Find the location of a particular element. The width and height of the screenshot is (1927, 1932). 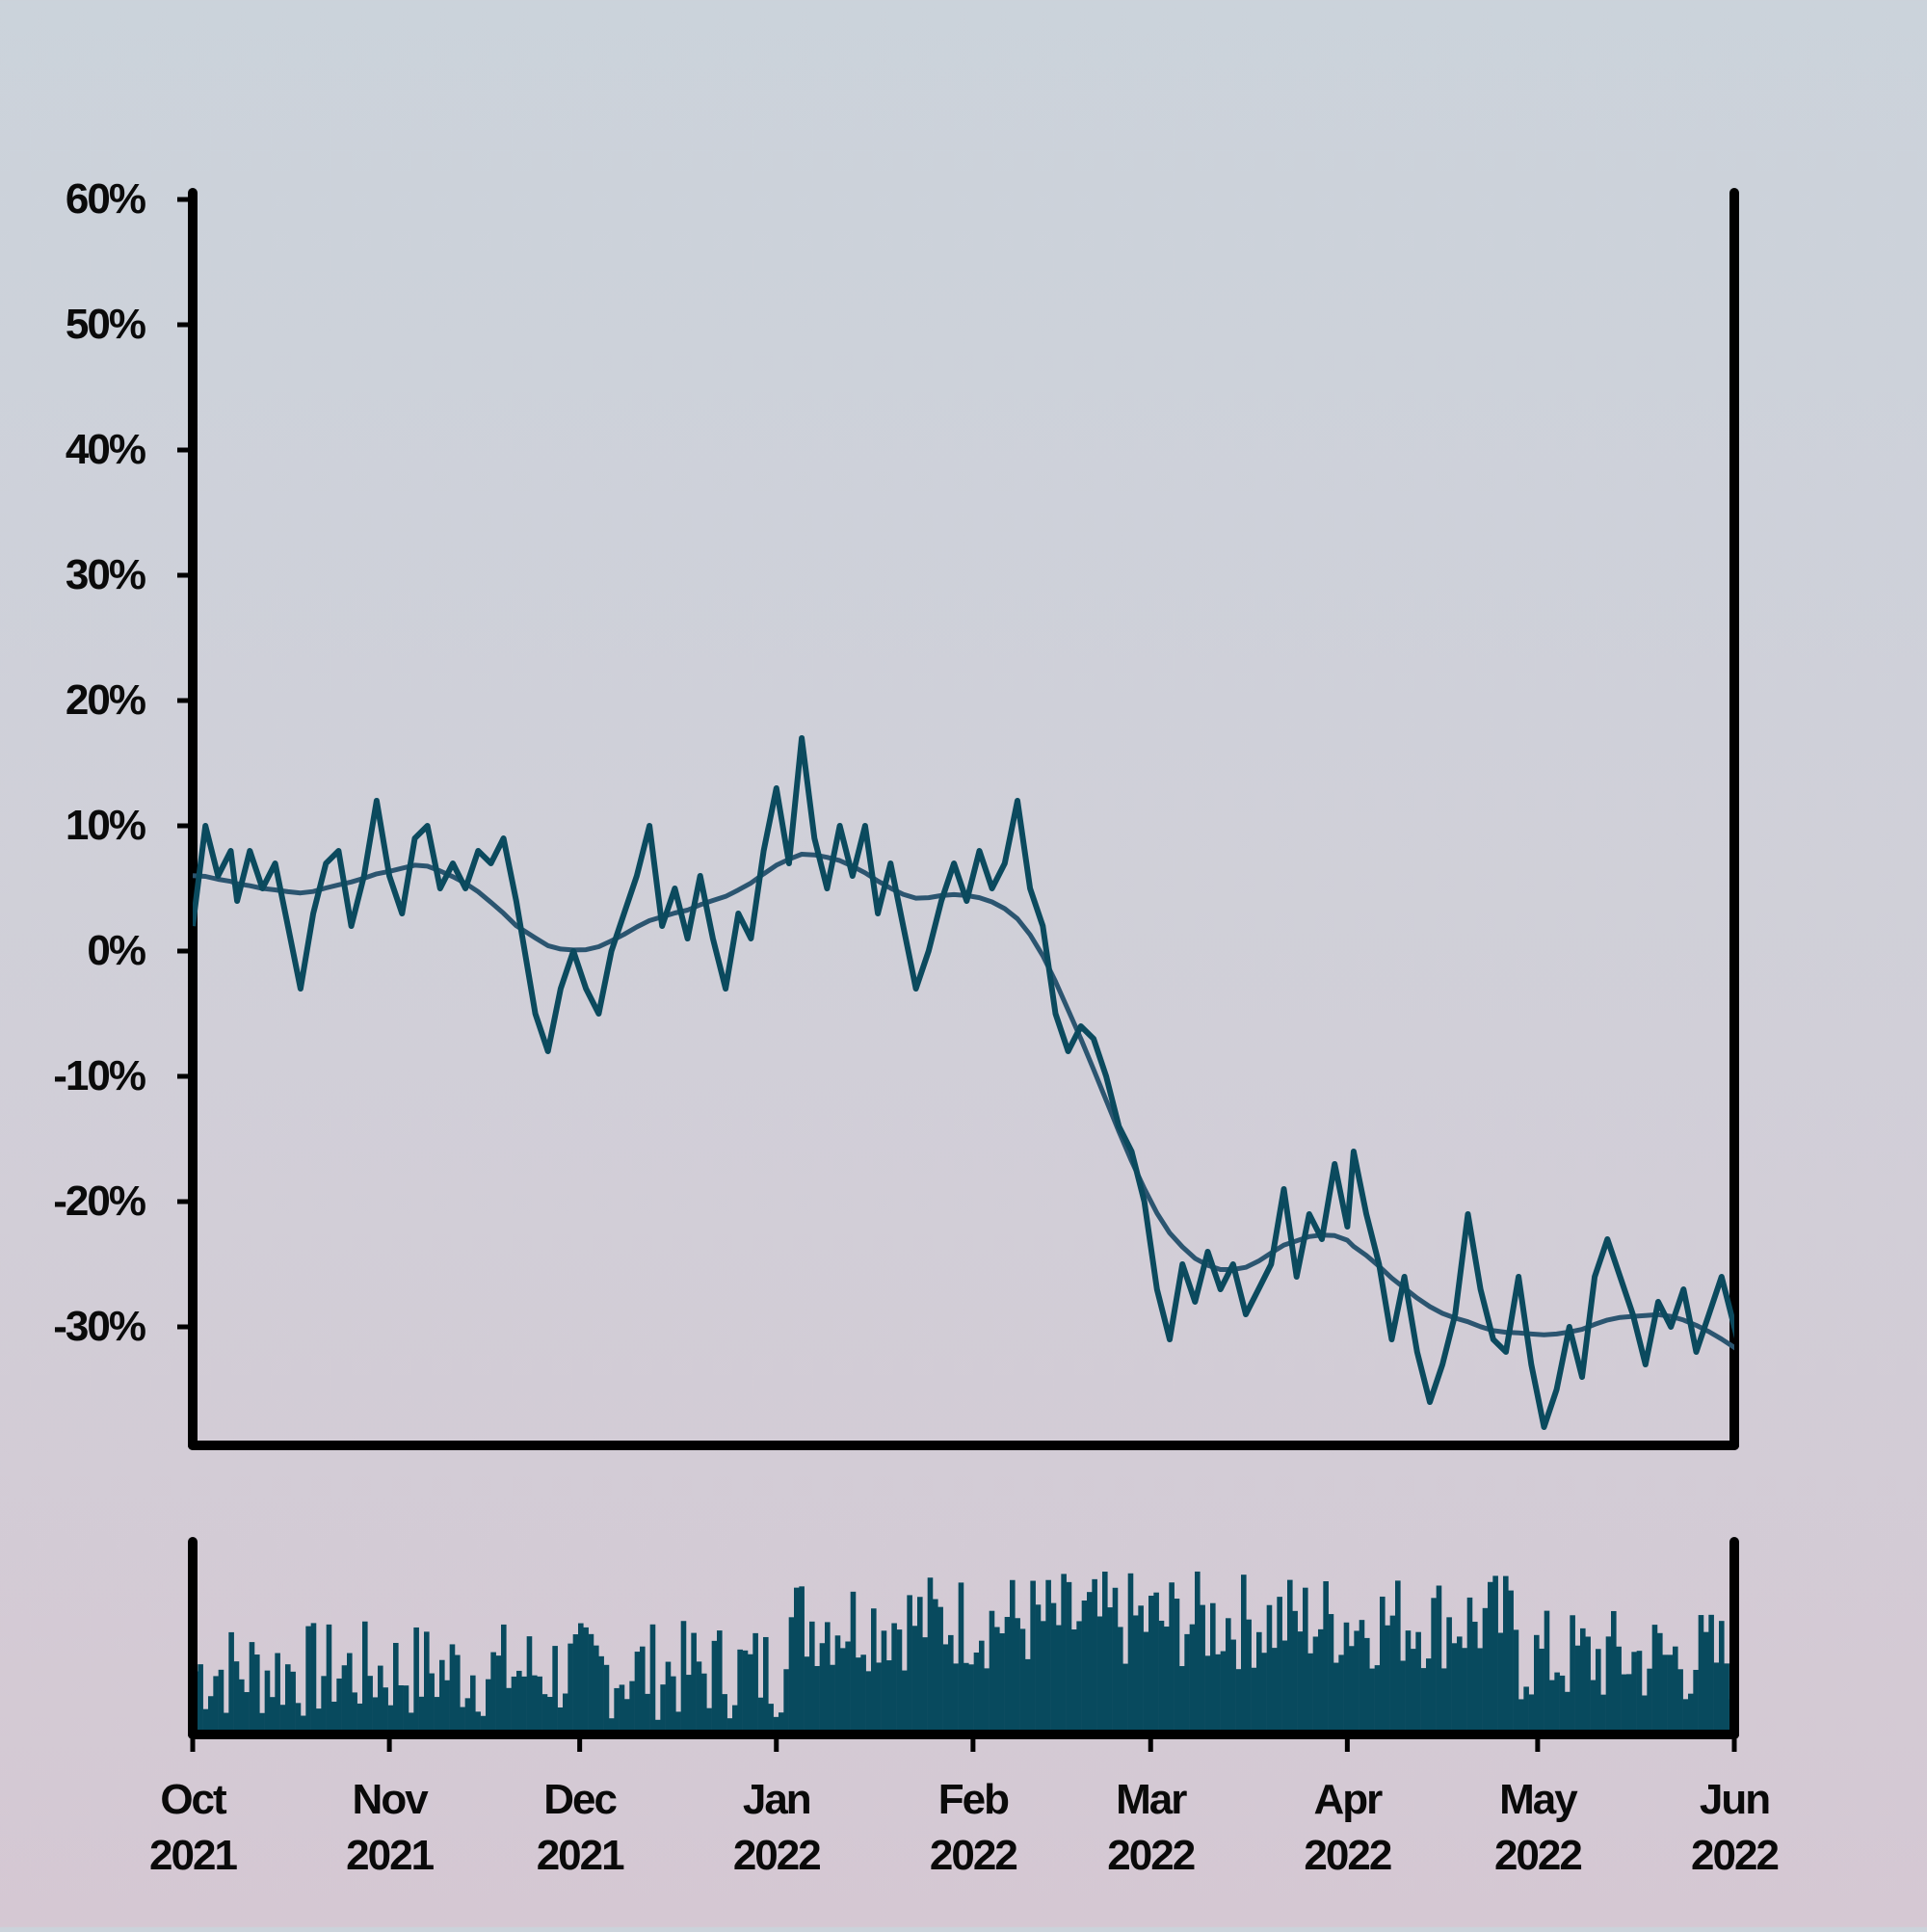

x-tick-label-month: May is located at coordinates (1538, 1799).